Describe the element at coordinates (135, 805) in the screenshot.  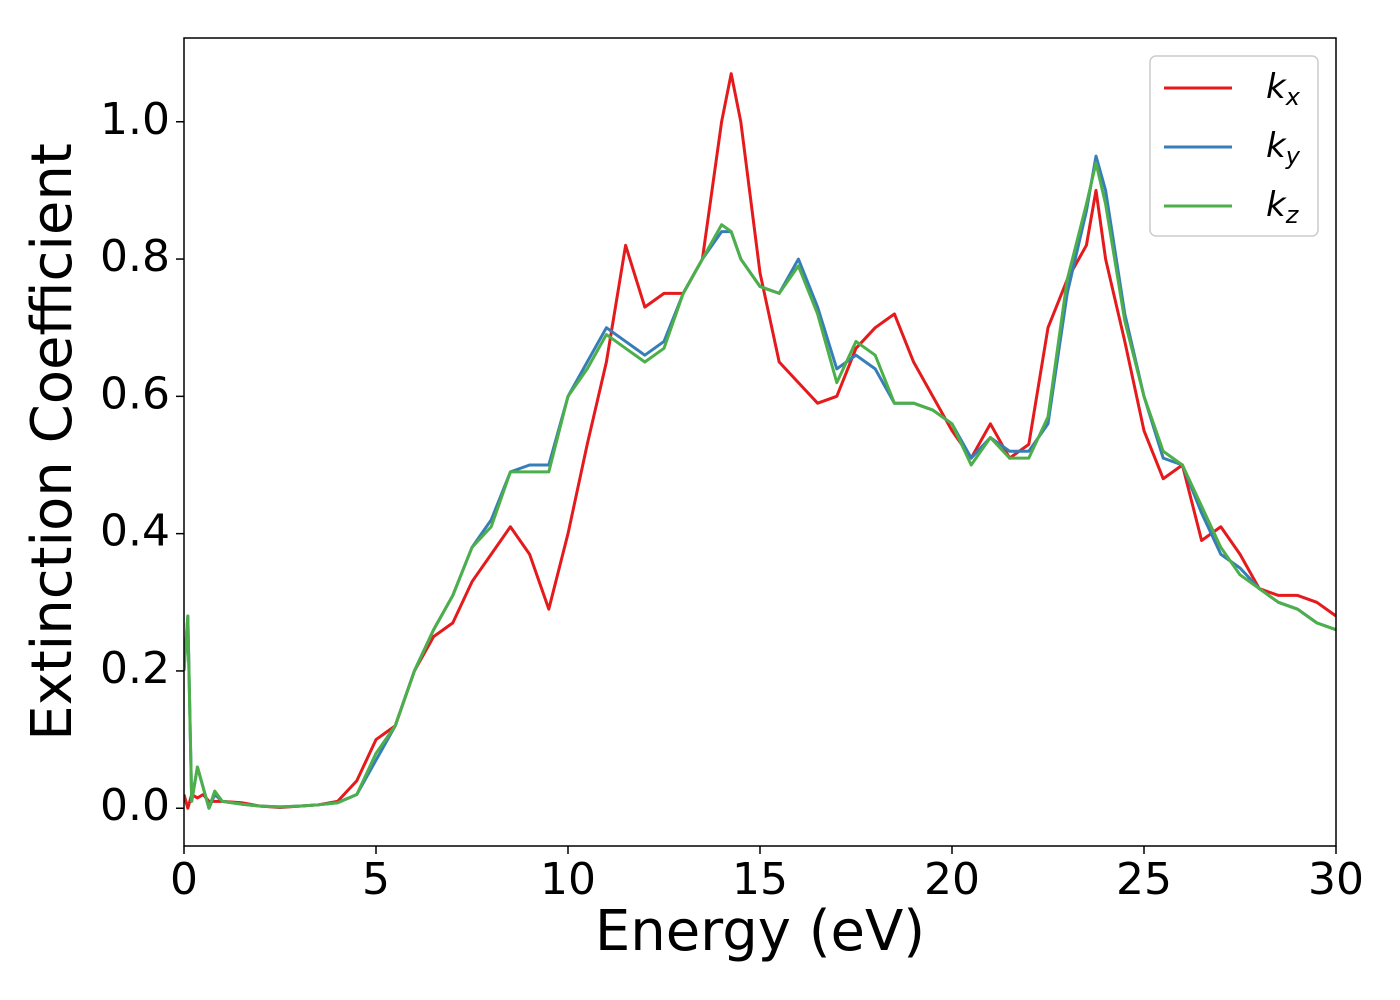
I see `y-tick-label: 0.0` at that location.